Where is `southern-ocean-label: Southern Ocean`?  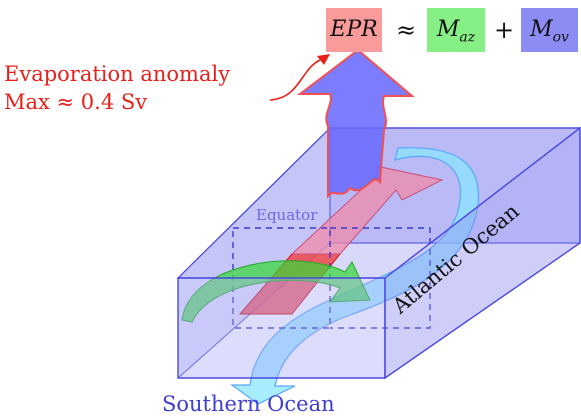
southern-ocean-label: Southern Ocean is located at coordinates (248, 404).